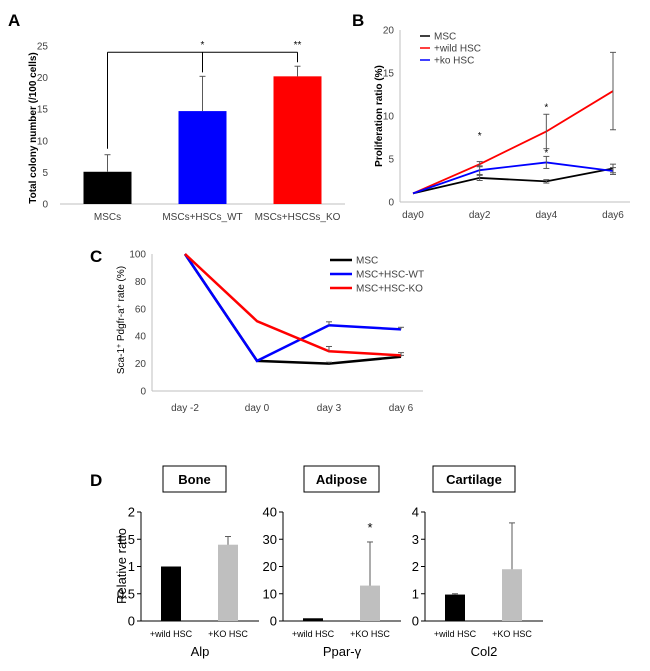  Describe the element at coordinates (445, 37) in the screenshot. I see `panel-b-legend-label: MSC` at that location.